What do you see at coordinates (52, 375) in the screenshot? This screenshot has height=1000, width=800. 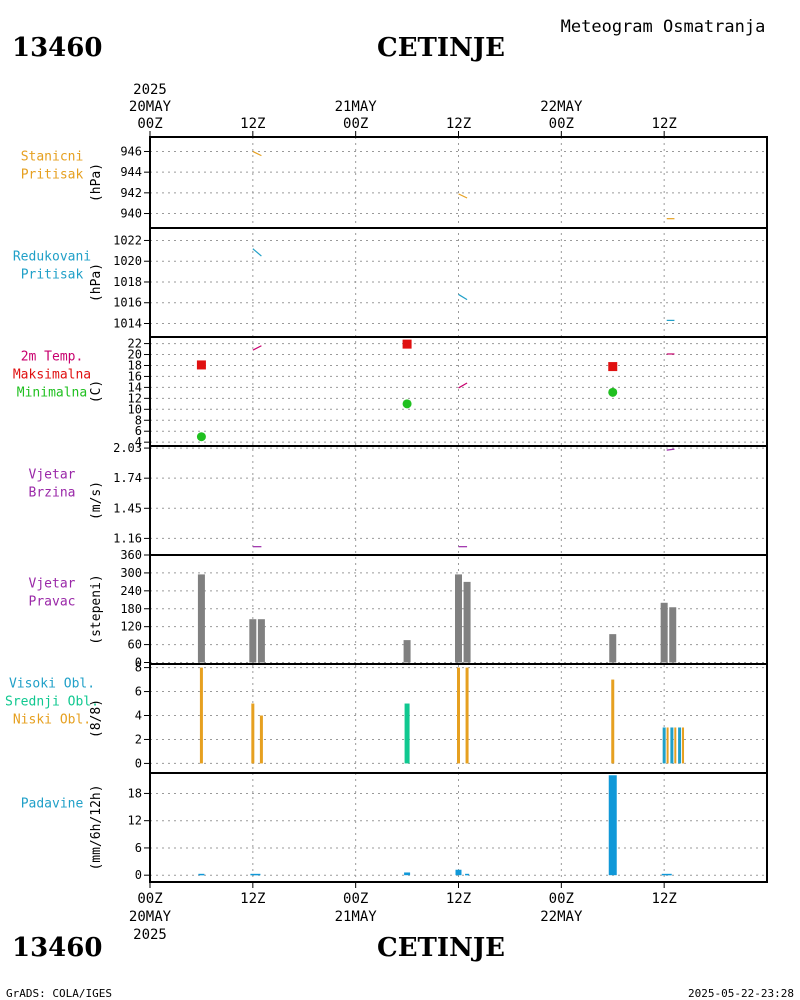 I see `panel-label: Maksimalna` at bounding box center [52, 375].